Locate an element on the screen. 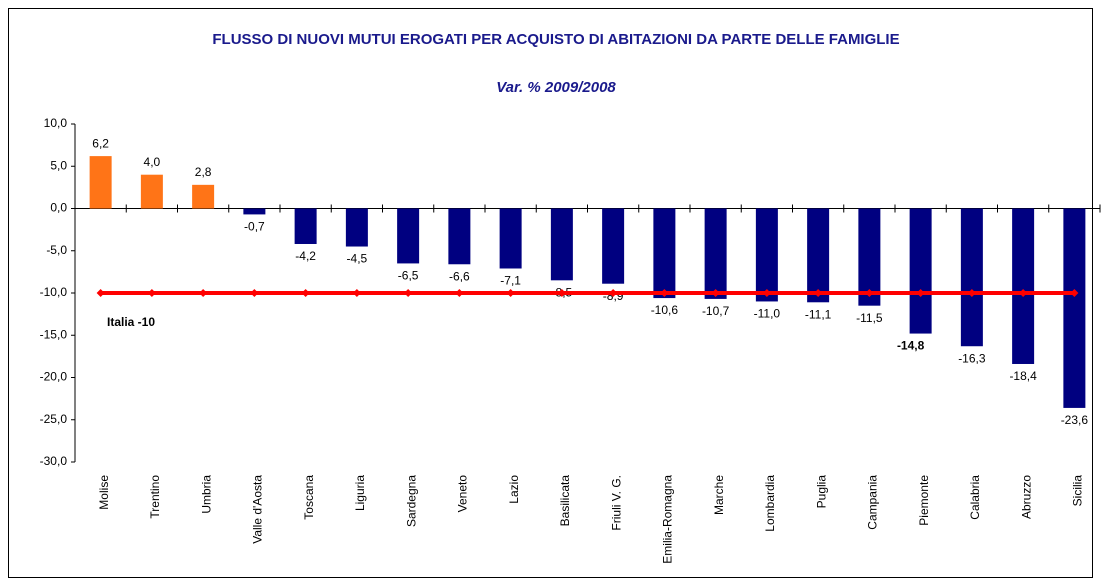  x-tick-label: Abruzzo is located at coordinates (1026, 497).